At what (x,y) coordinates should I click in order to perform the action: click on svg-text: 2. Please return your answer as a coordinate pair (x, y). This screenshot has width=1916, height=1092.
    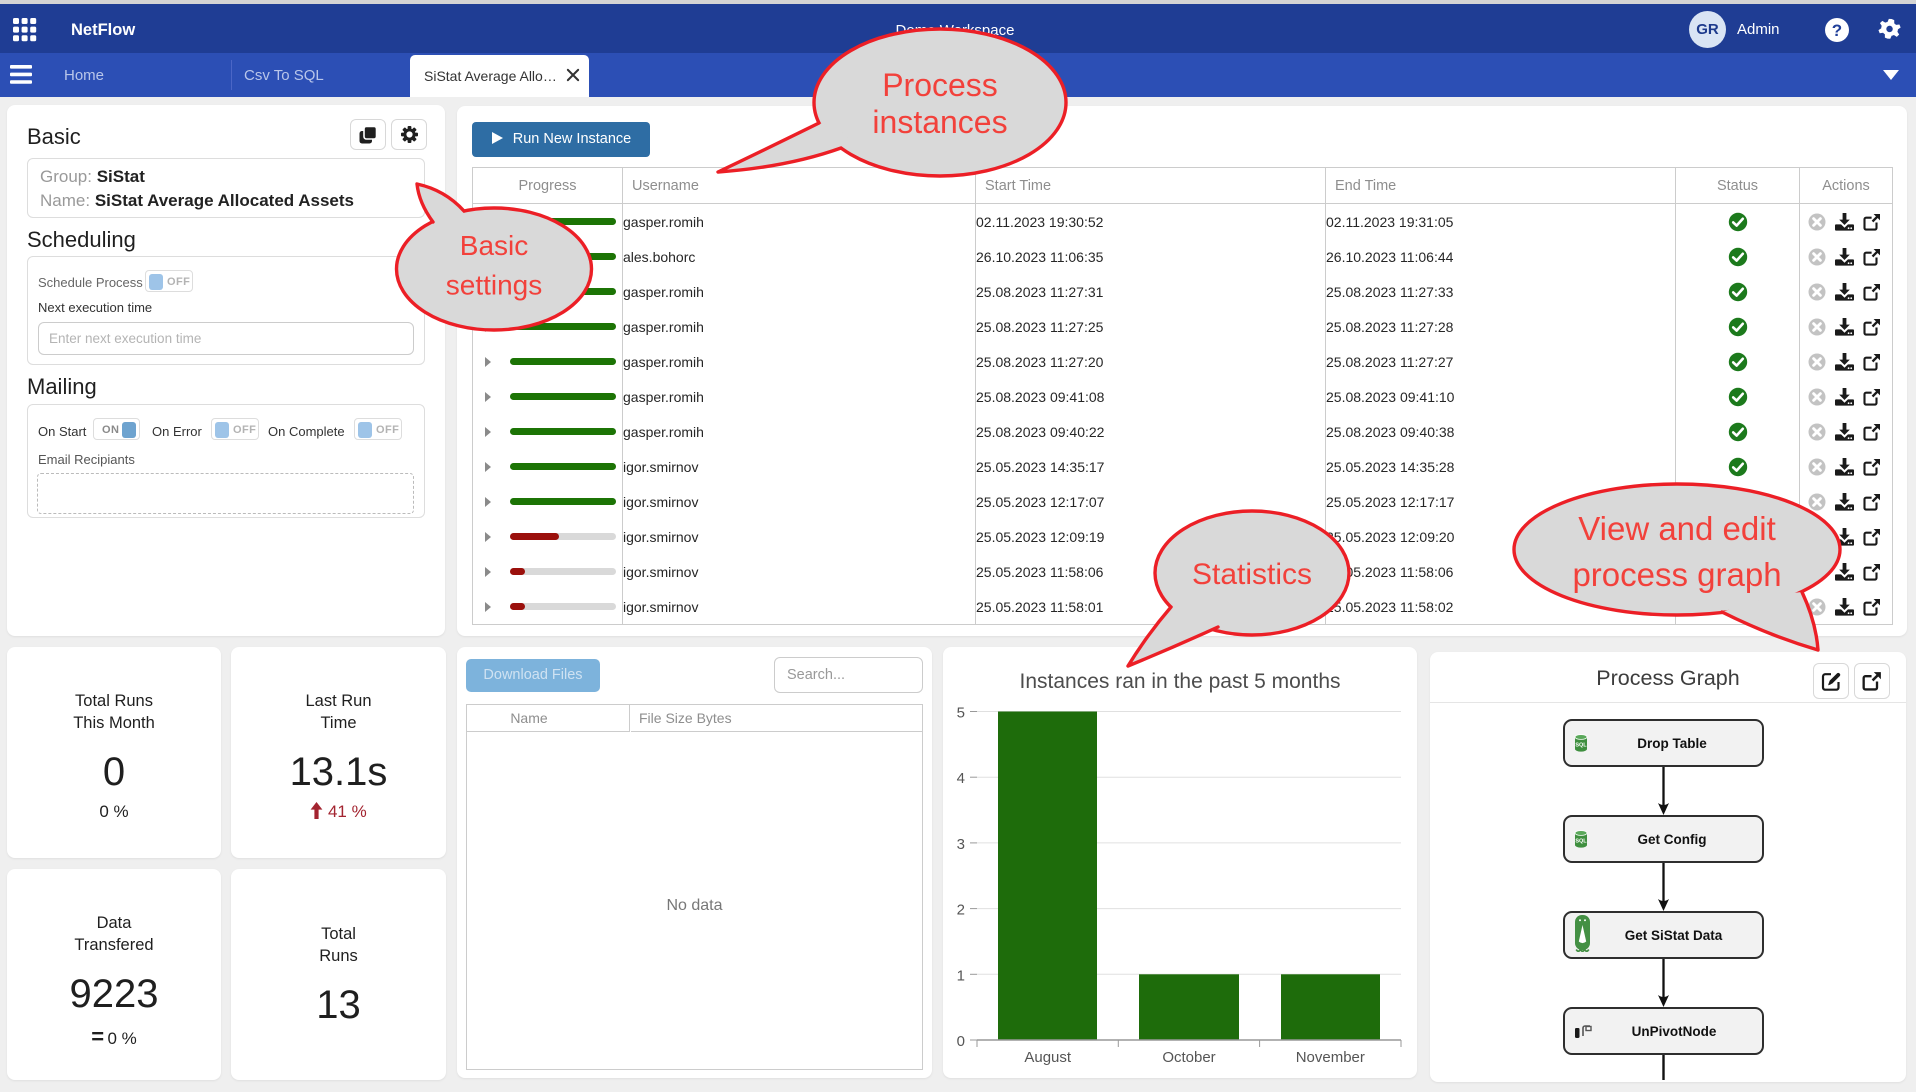
    Looking at the image, I should click on (961, 910).